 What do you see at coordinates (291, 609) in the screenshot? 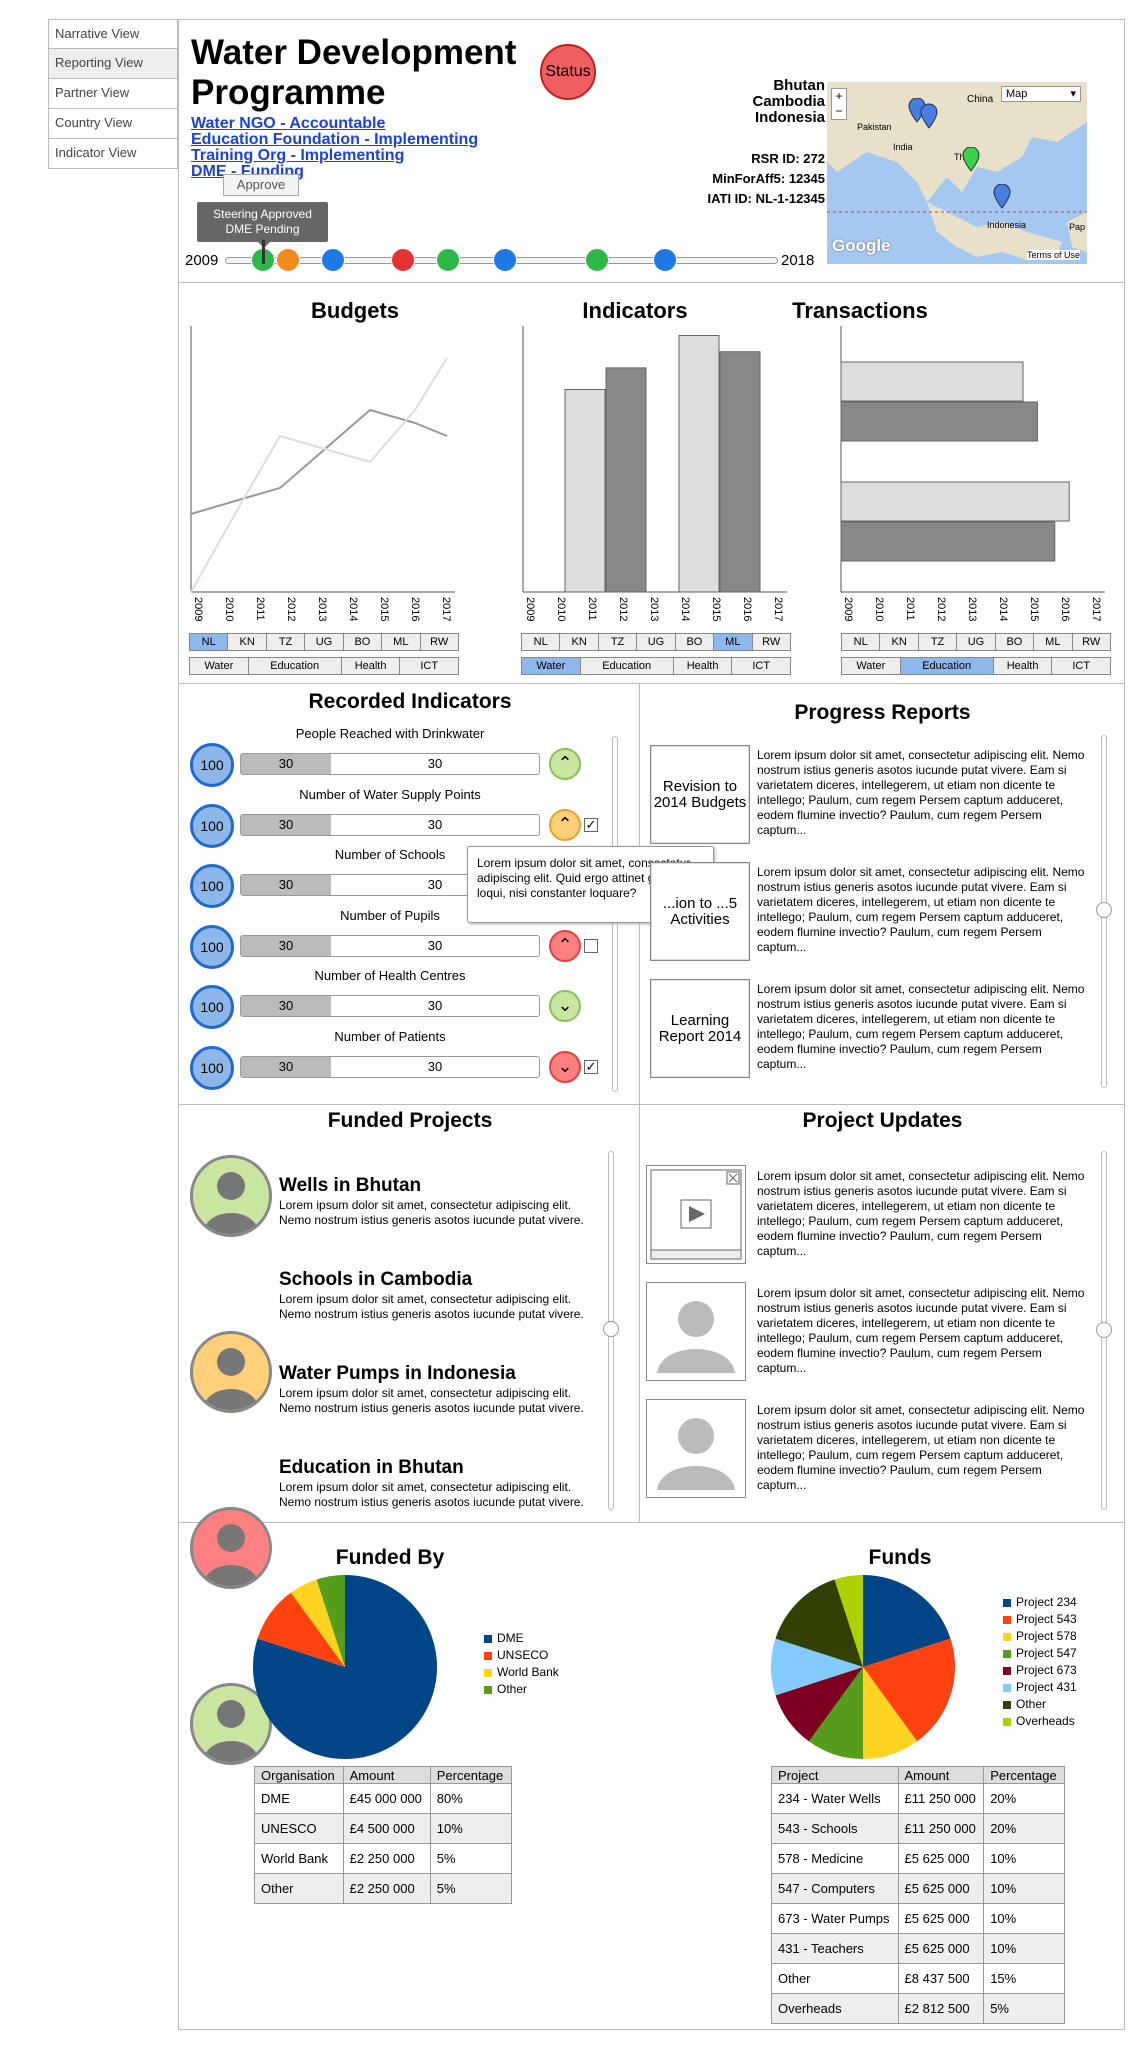
I see `x-tick-label: 2012` at bounding box center [291, 609].